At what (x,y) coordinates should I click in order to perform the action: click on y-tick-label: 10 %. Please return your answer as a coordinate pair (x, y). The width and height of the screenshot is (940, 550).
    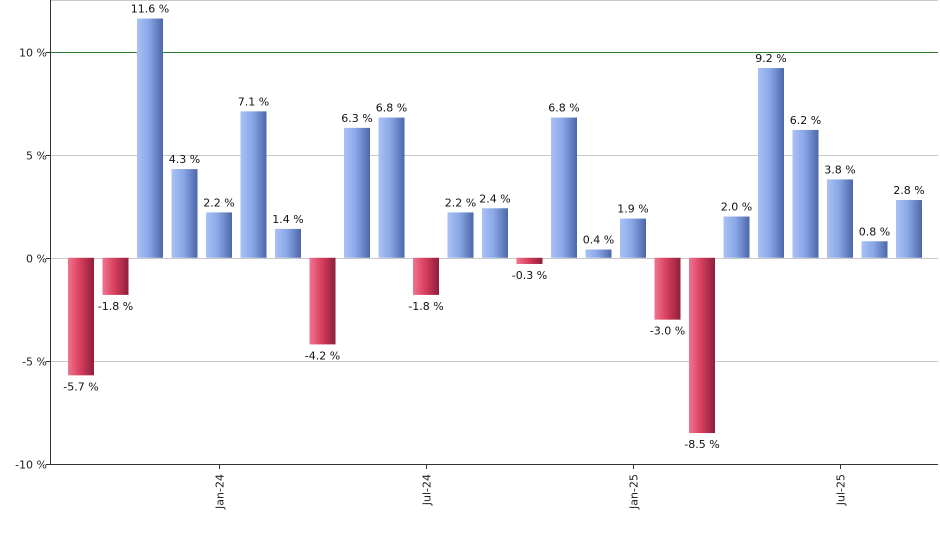
    Looking at the image, I should click on (33, 53).